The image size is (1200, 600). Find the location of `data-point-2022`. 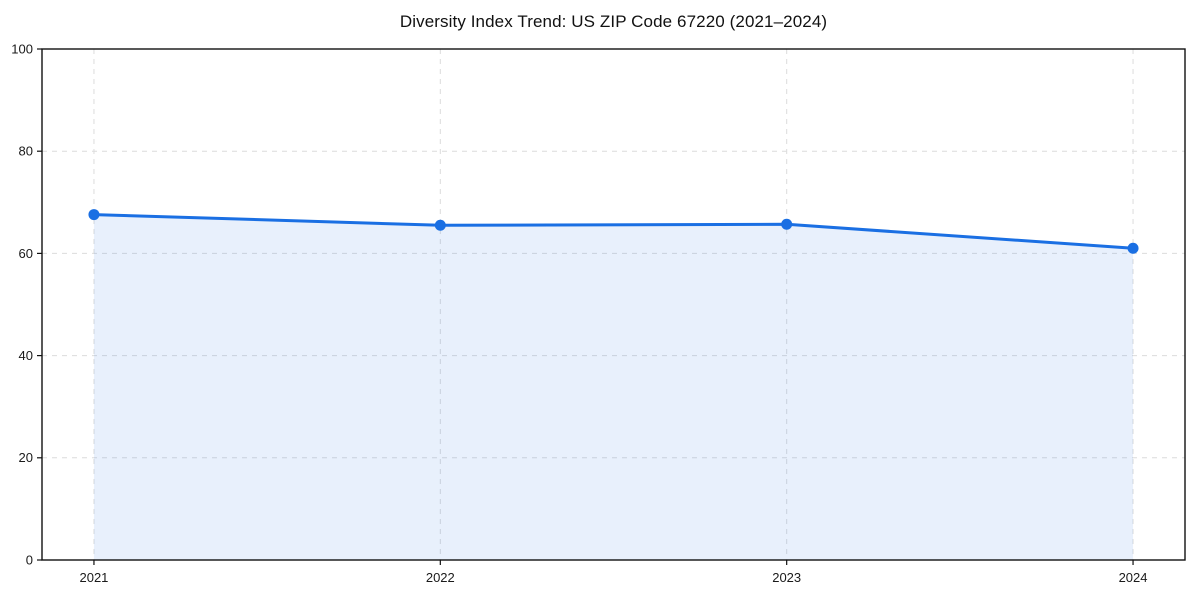

data-point-2022 is located at coordinates (440, 225).